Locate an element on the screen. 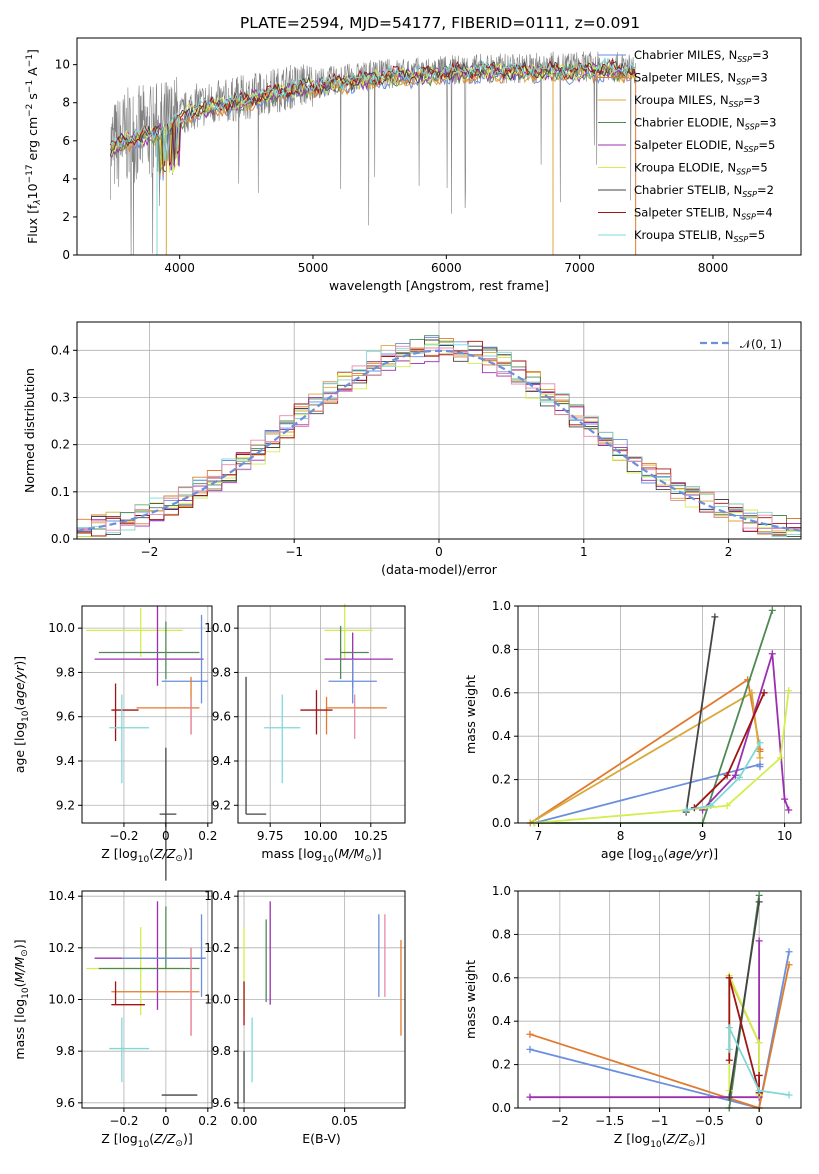  weight-marker-kroupa_stelib is located at coordinates (789, 1095).